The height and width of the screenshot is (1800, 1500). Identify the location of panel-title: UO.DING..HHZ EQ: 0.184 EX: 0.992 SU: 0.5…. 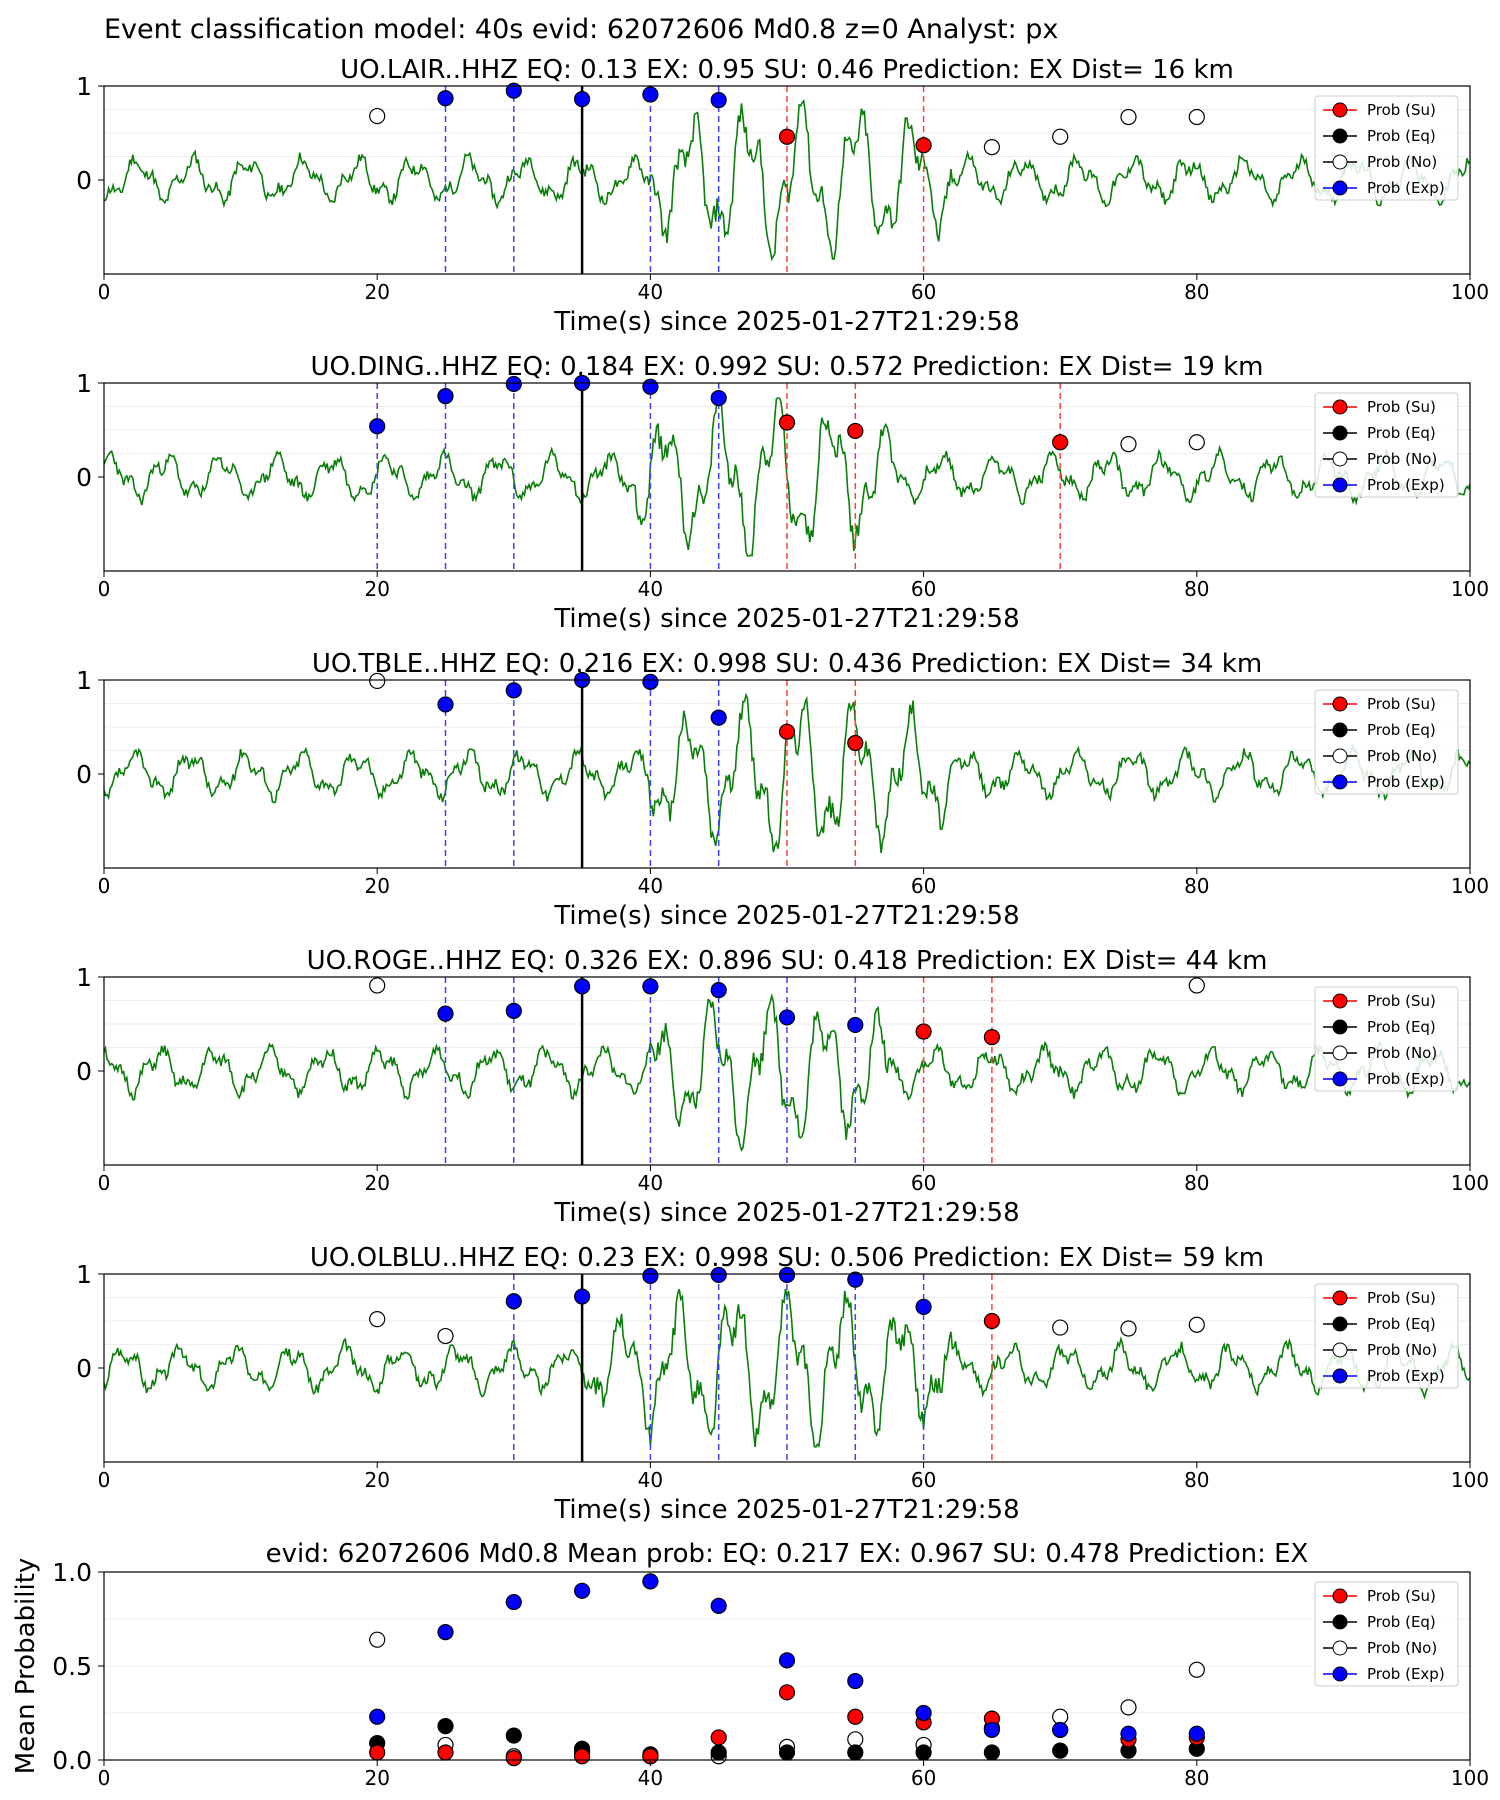
(787, 367).